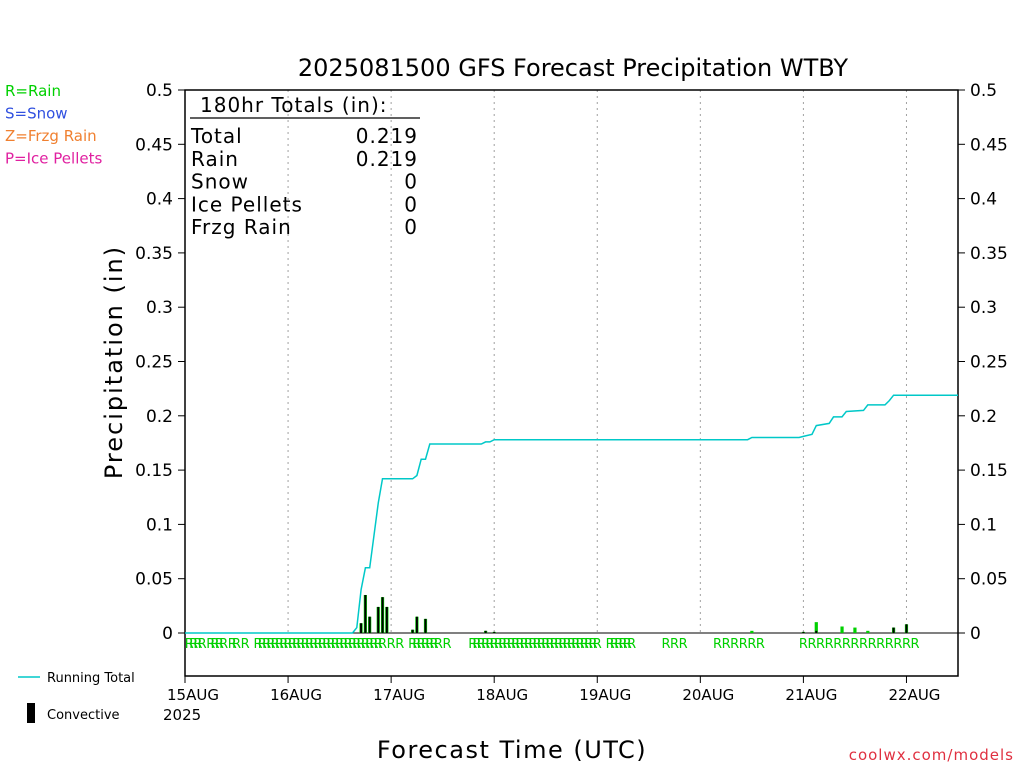  I want to click on y-tick-label-right: 0.15, so click(989, 471).